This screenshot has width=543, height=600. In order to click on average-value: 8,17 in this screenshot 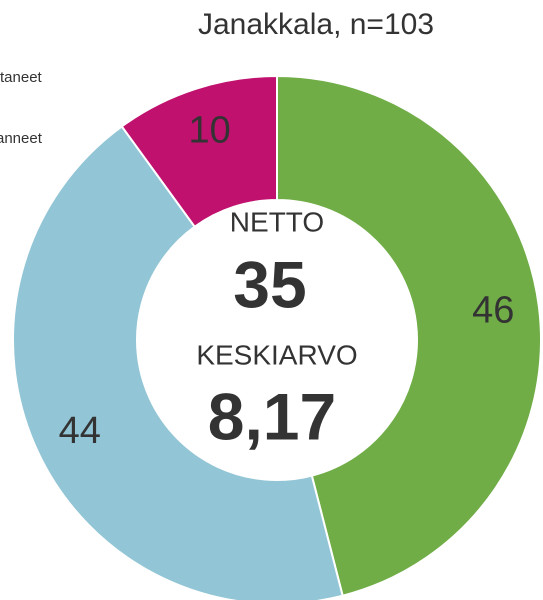, I will do `click(272, 416)`.